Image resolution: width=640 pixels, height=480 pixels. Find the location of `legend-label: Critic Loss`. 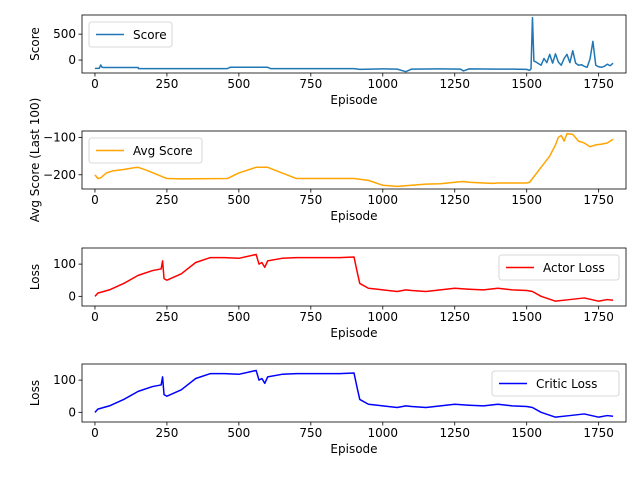

legend-label: Critic Loss is located at coordinates (566, 384).